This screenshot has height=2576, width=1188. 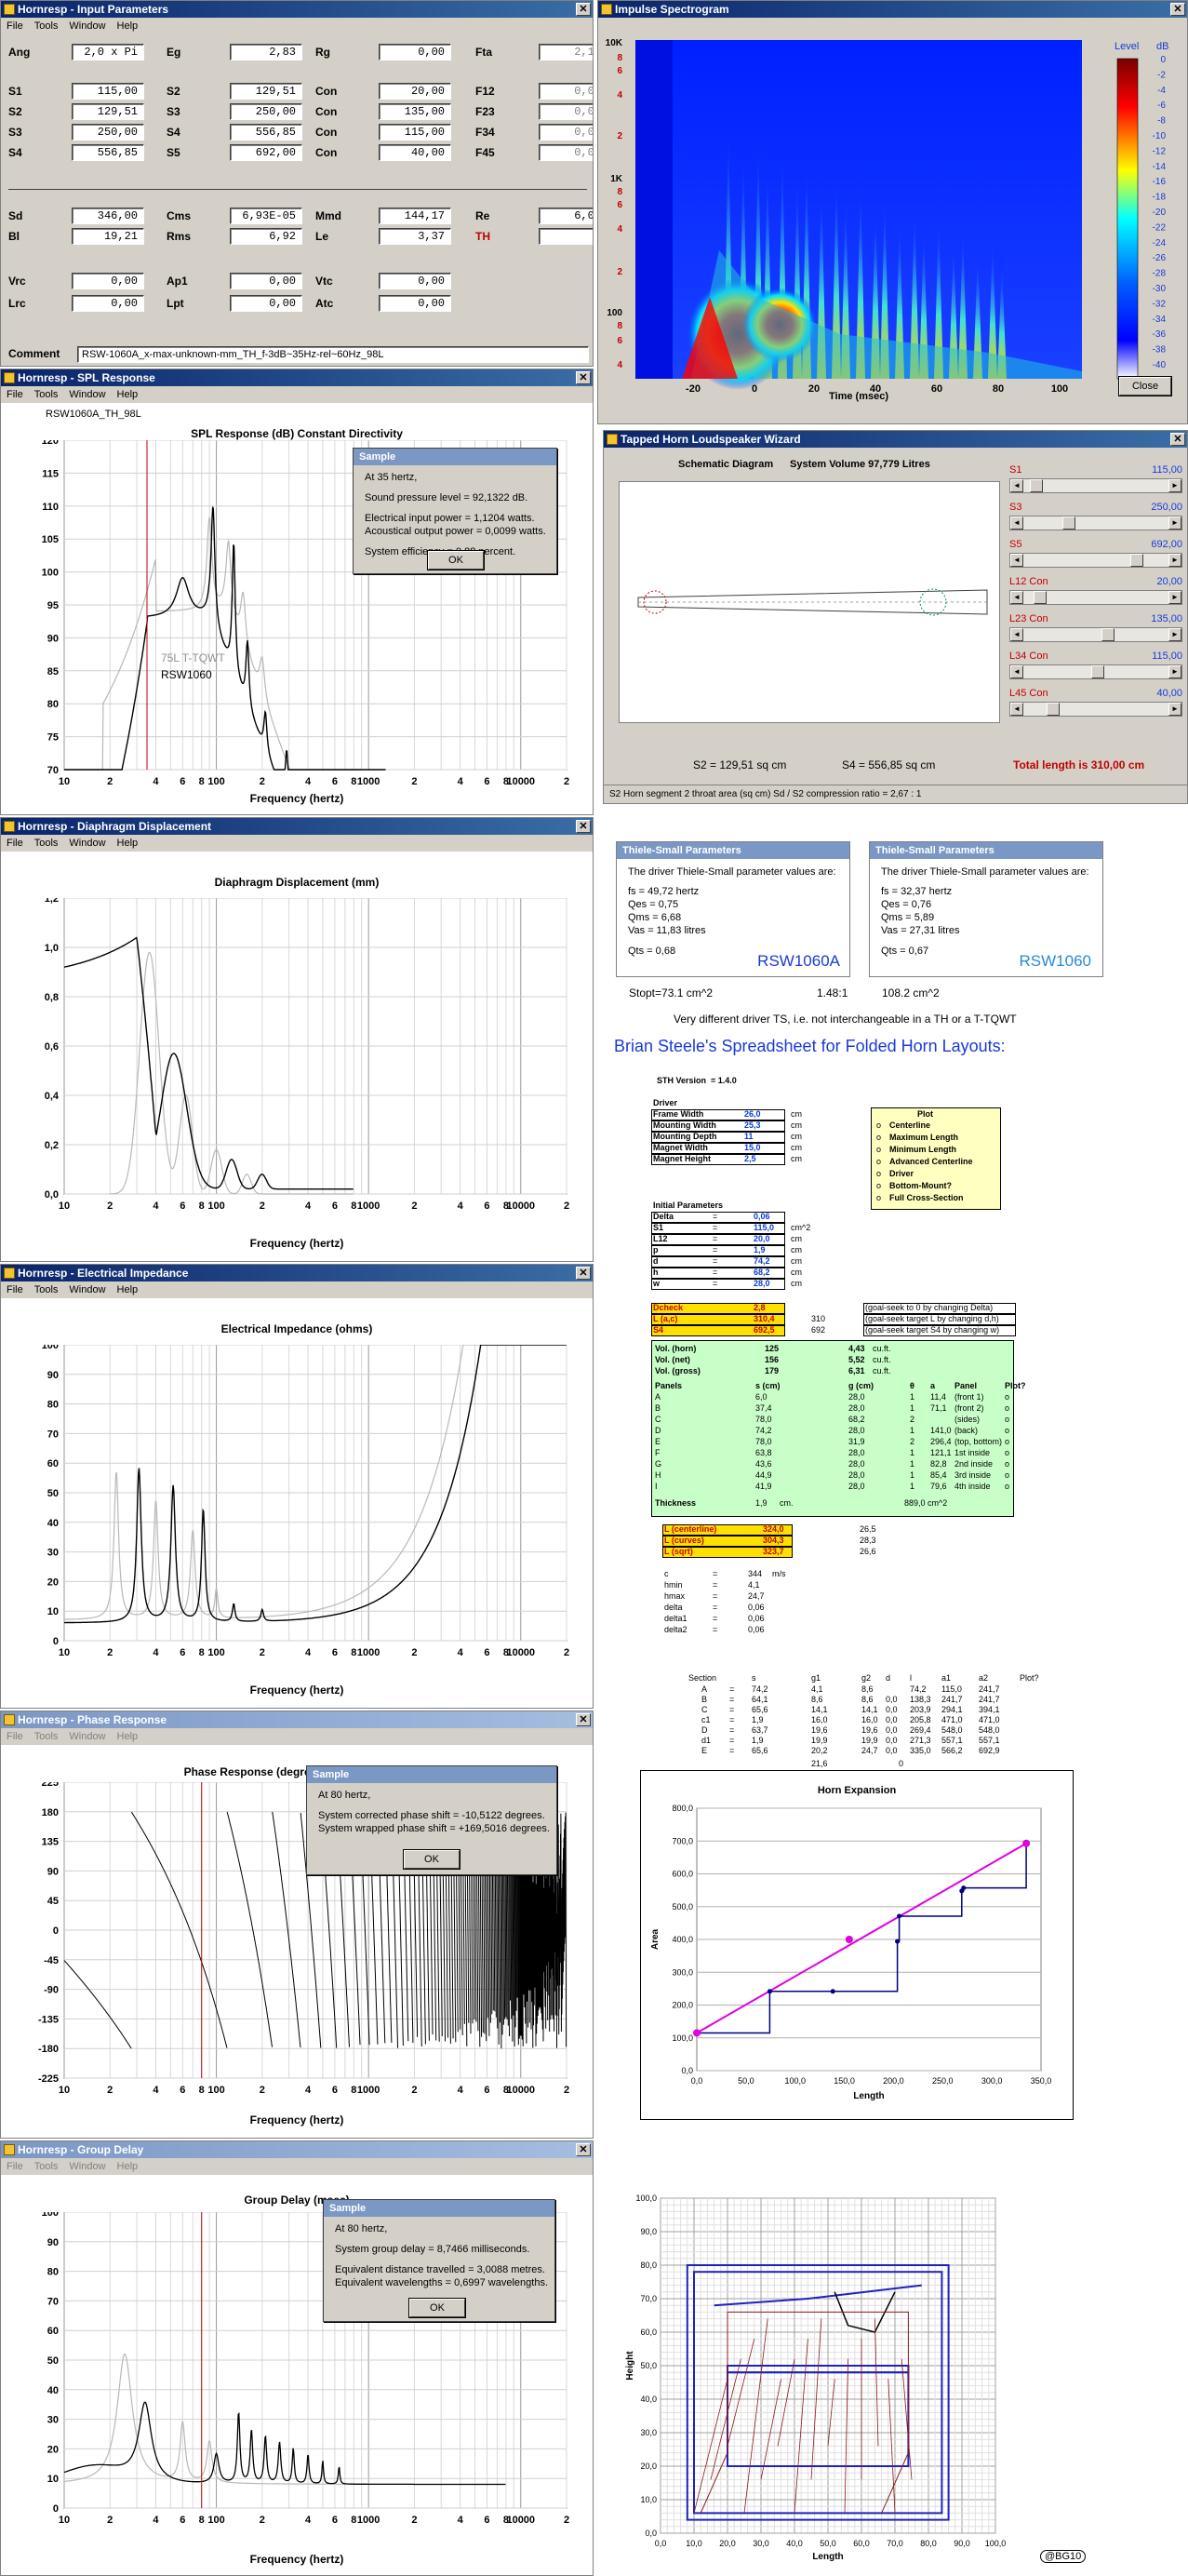 I want to click on param-field: 1, so click(x=566, y=236).